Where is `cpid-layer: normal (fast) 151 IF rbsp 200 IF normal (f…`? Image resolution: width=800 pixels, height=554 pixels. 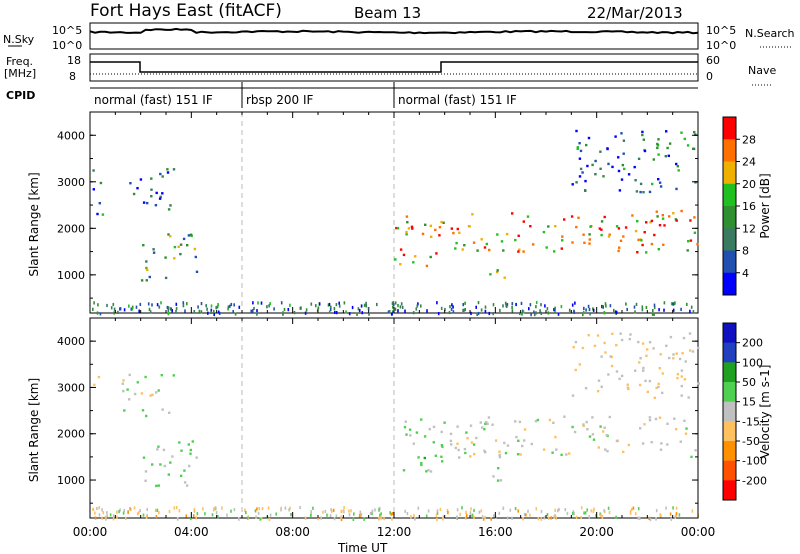
cpid-layer: normal (fast) 151 IF rbsp 200 IF normal (f… is located at coordinates (305, 95).